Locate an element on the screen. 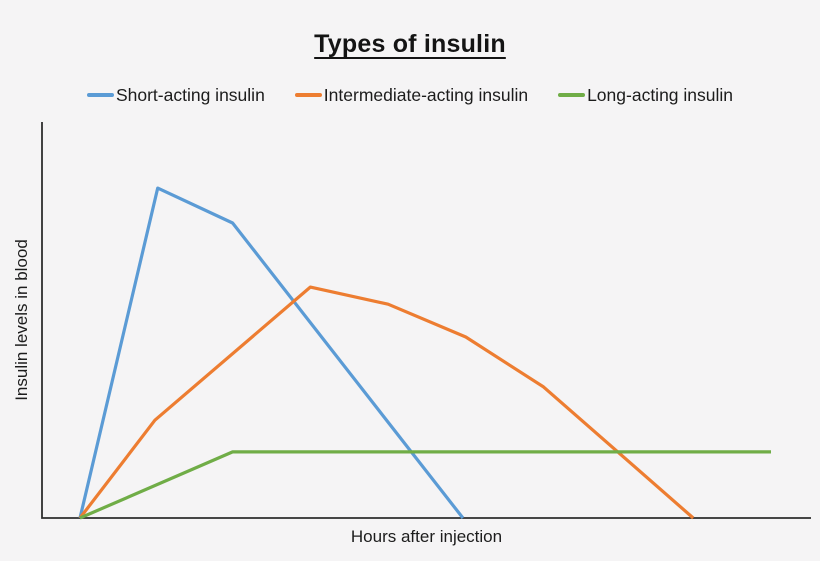  legend-label-short-acting: Short-acting insulin is located at coordinates (190, 94).